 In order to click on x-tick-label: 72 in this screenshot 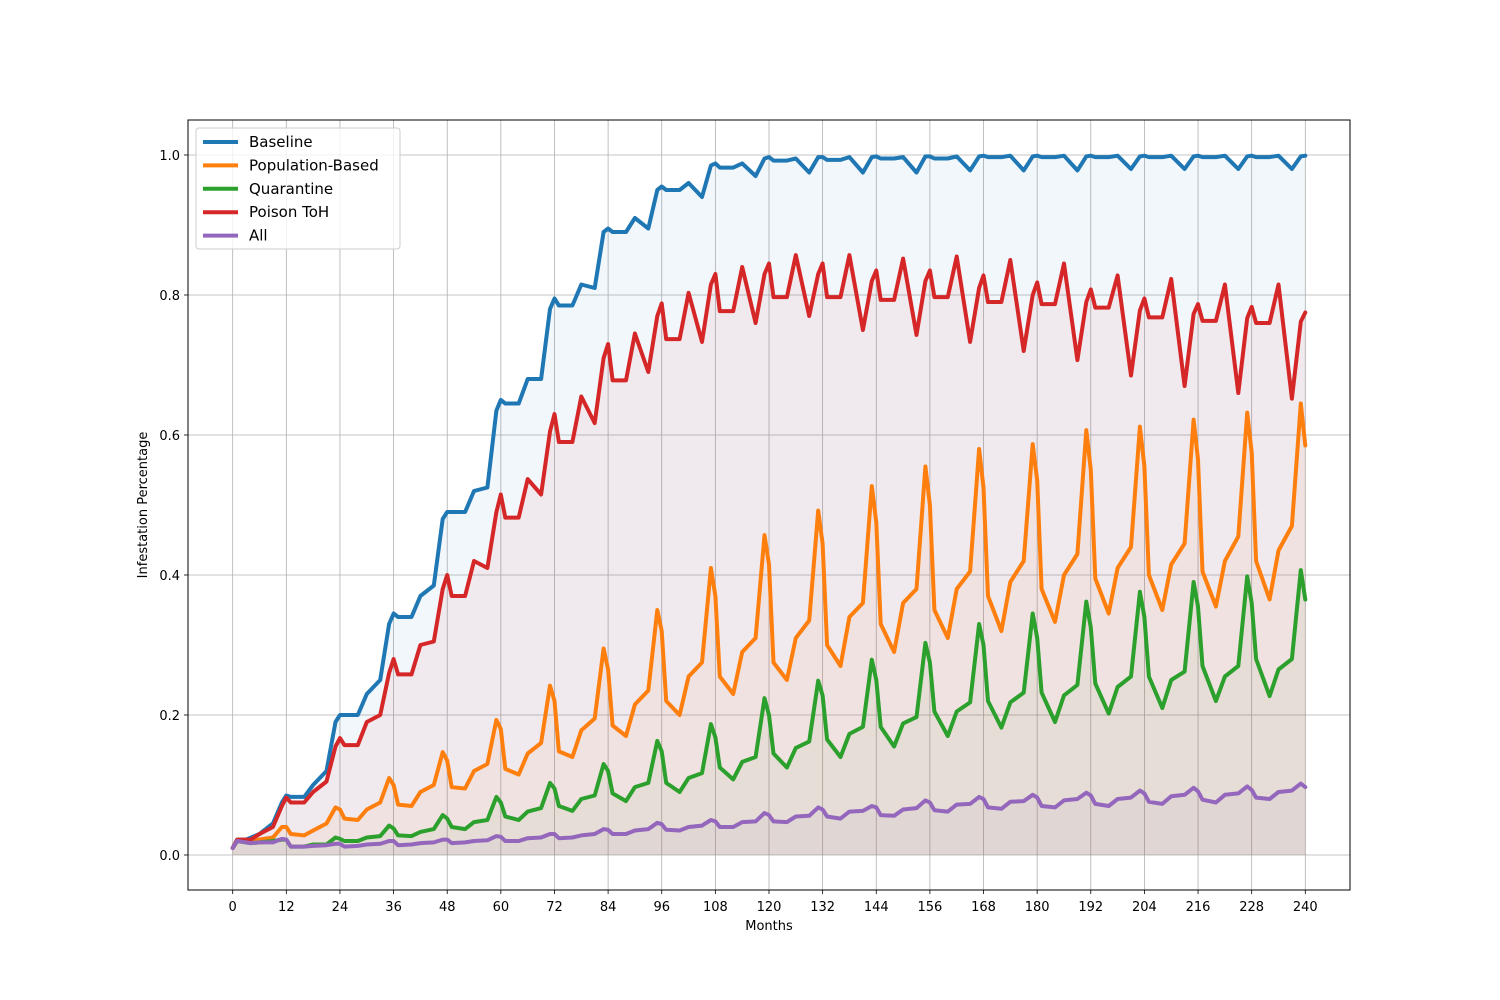, I will do `click(554, 907)`.